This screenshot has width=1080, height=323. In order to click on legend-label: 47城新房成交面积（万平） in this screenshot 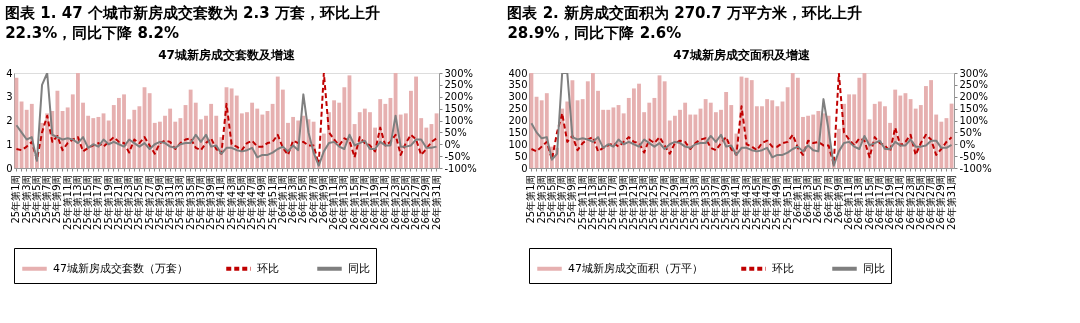, I will do `click(635, 268)`.